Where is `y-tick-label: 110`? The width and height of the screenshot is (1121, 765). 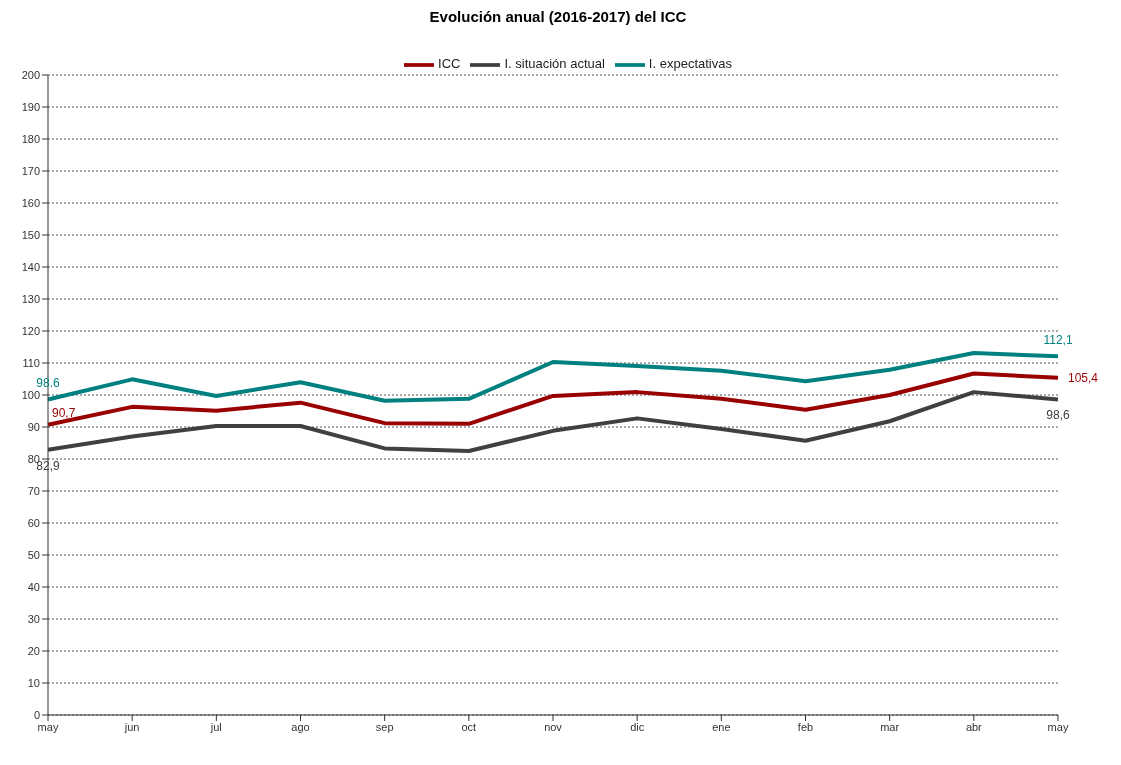
y-tick-label: 110 is located at coordinates (31, 362).